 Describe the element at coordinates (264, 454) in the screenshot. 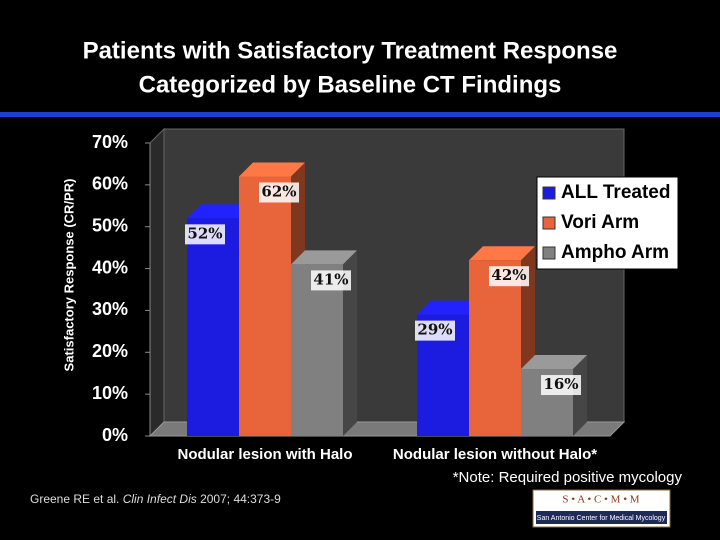

I see `x-tick-label: Nodular lesion with Halo` at that location.